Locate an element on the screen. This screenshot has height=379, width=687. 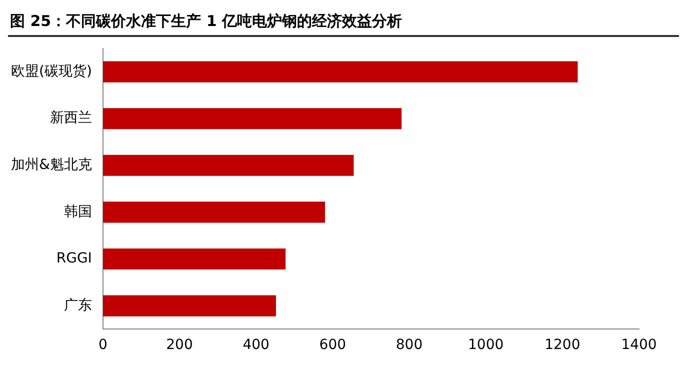
x-tick-label: 1200 is located at coordinates (562, 345).